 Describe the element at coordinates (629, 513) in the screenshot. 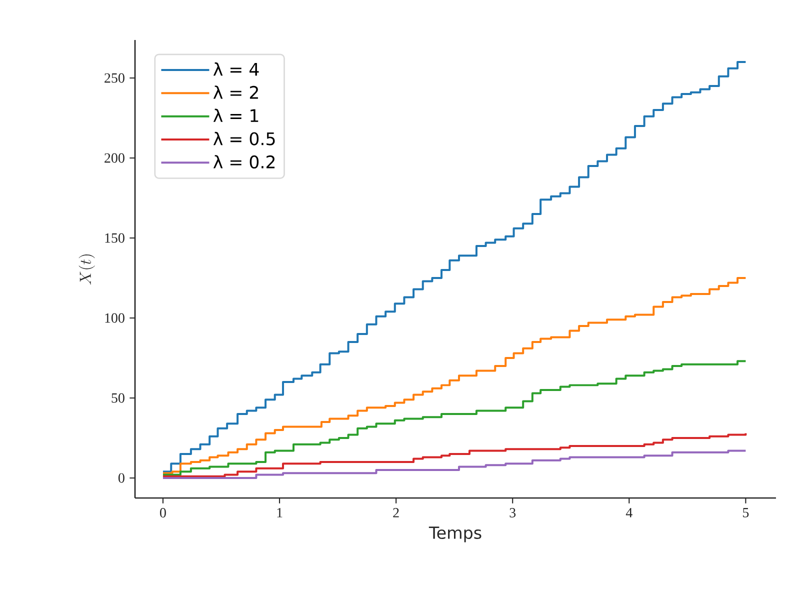

I see `x-tick-label: 4` at that location.